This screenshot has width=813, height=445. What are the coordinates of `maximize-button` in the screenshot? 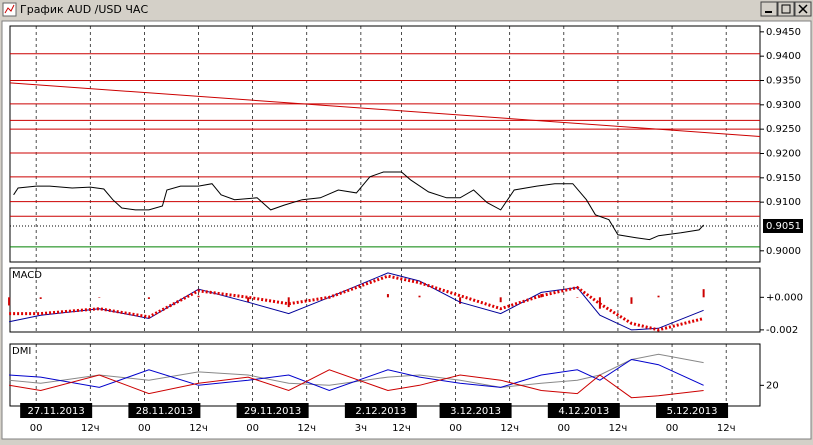 It's located at (786, 9).